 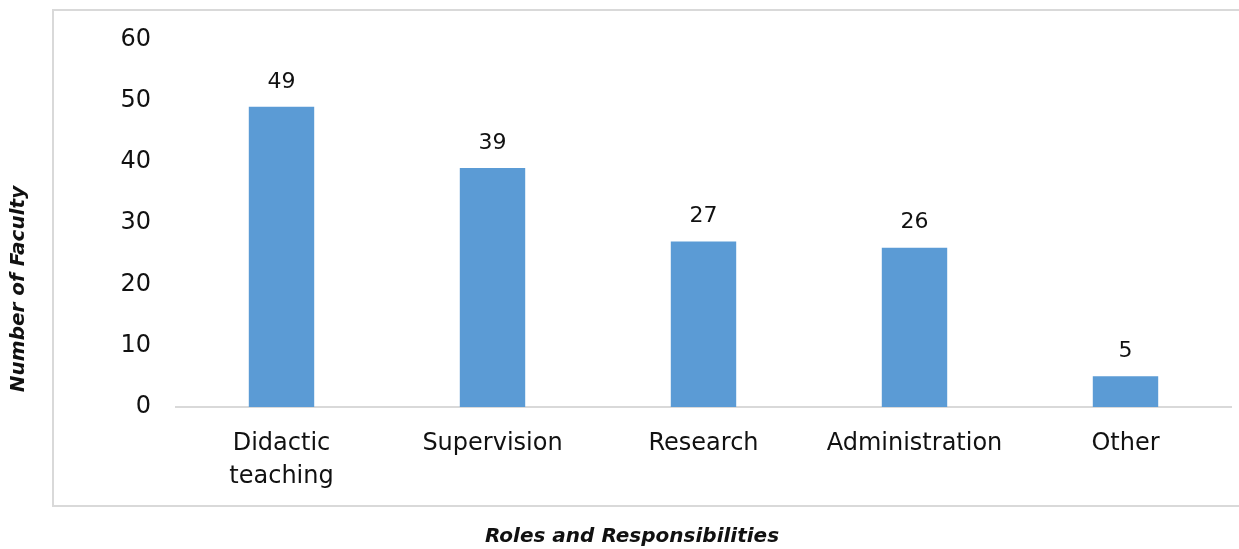 I want to click on data-label: 5, so click(x=1125, y=350).